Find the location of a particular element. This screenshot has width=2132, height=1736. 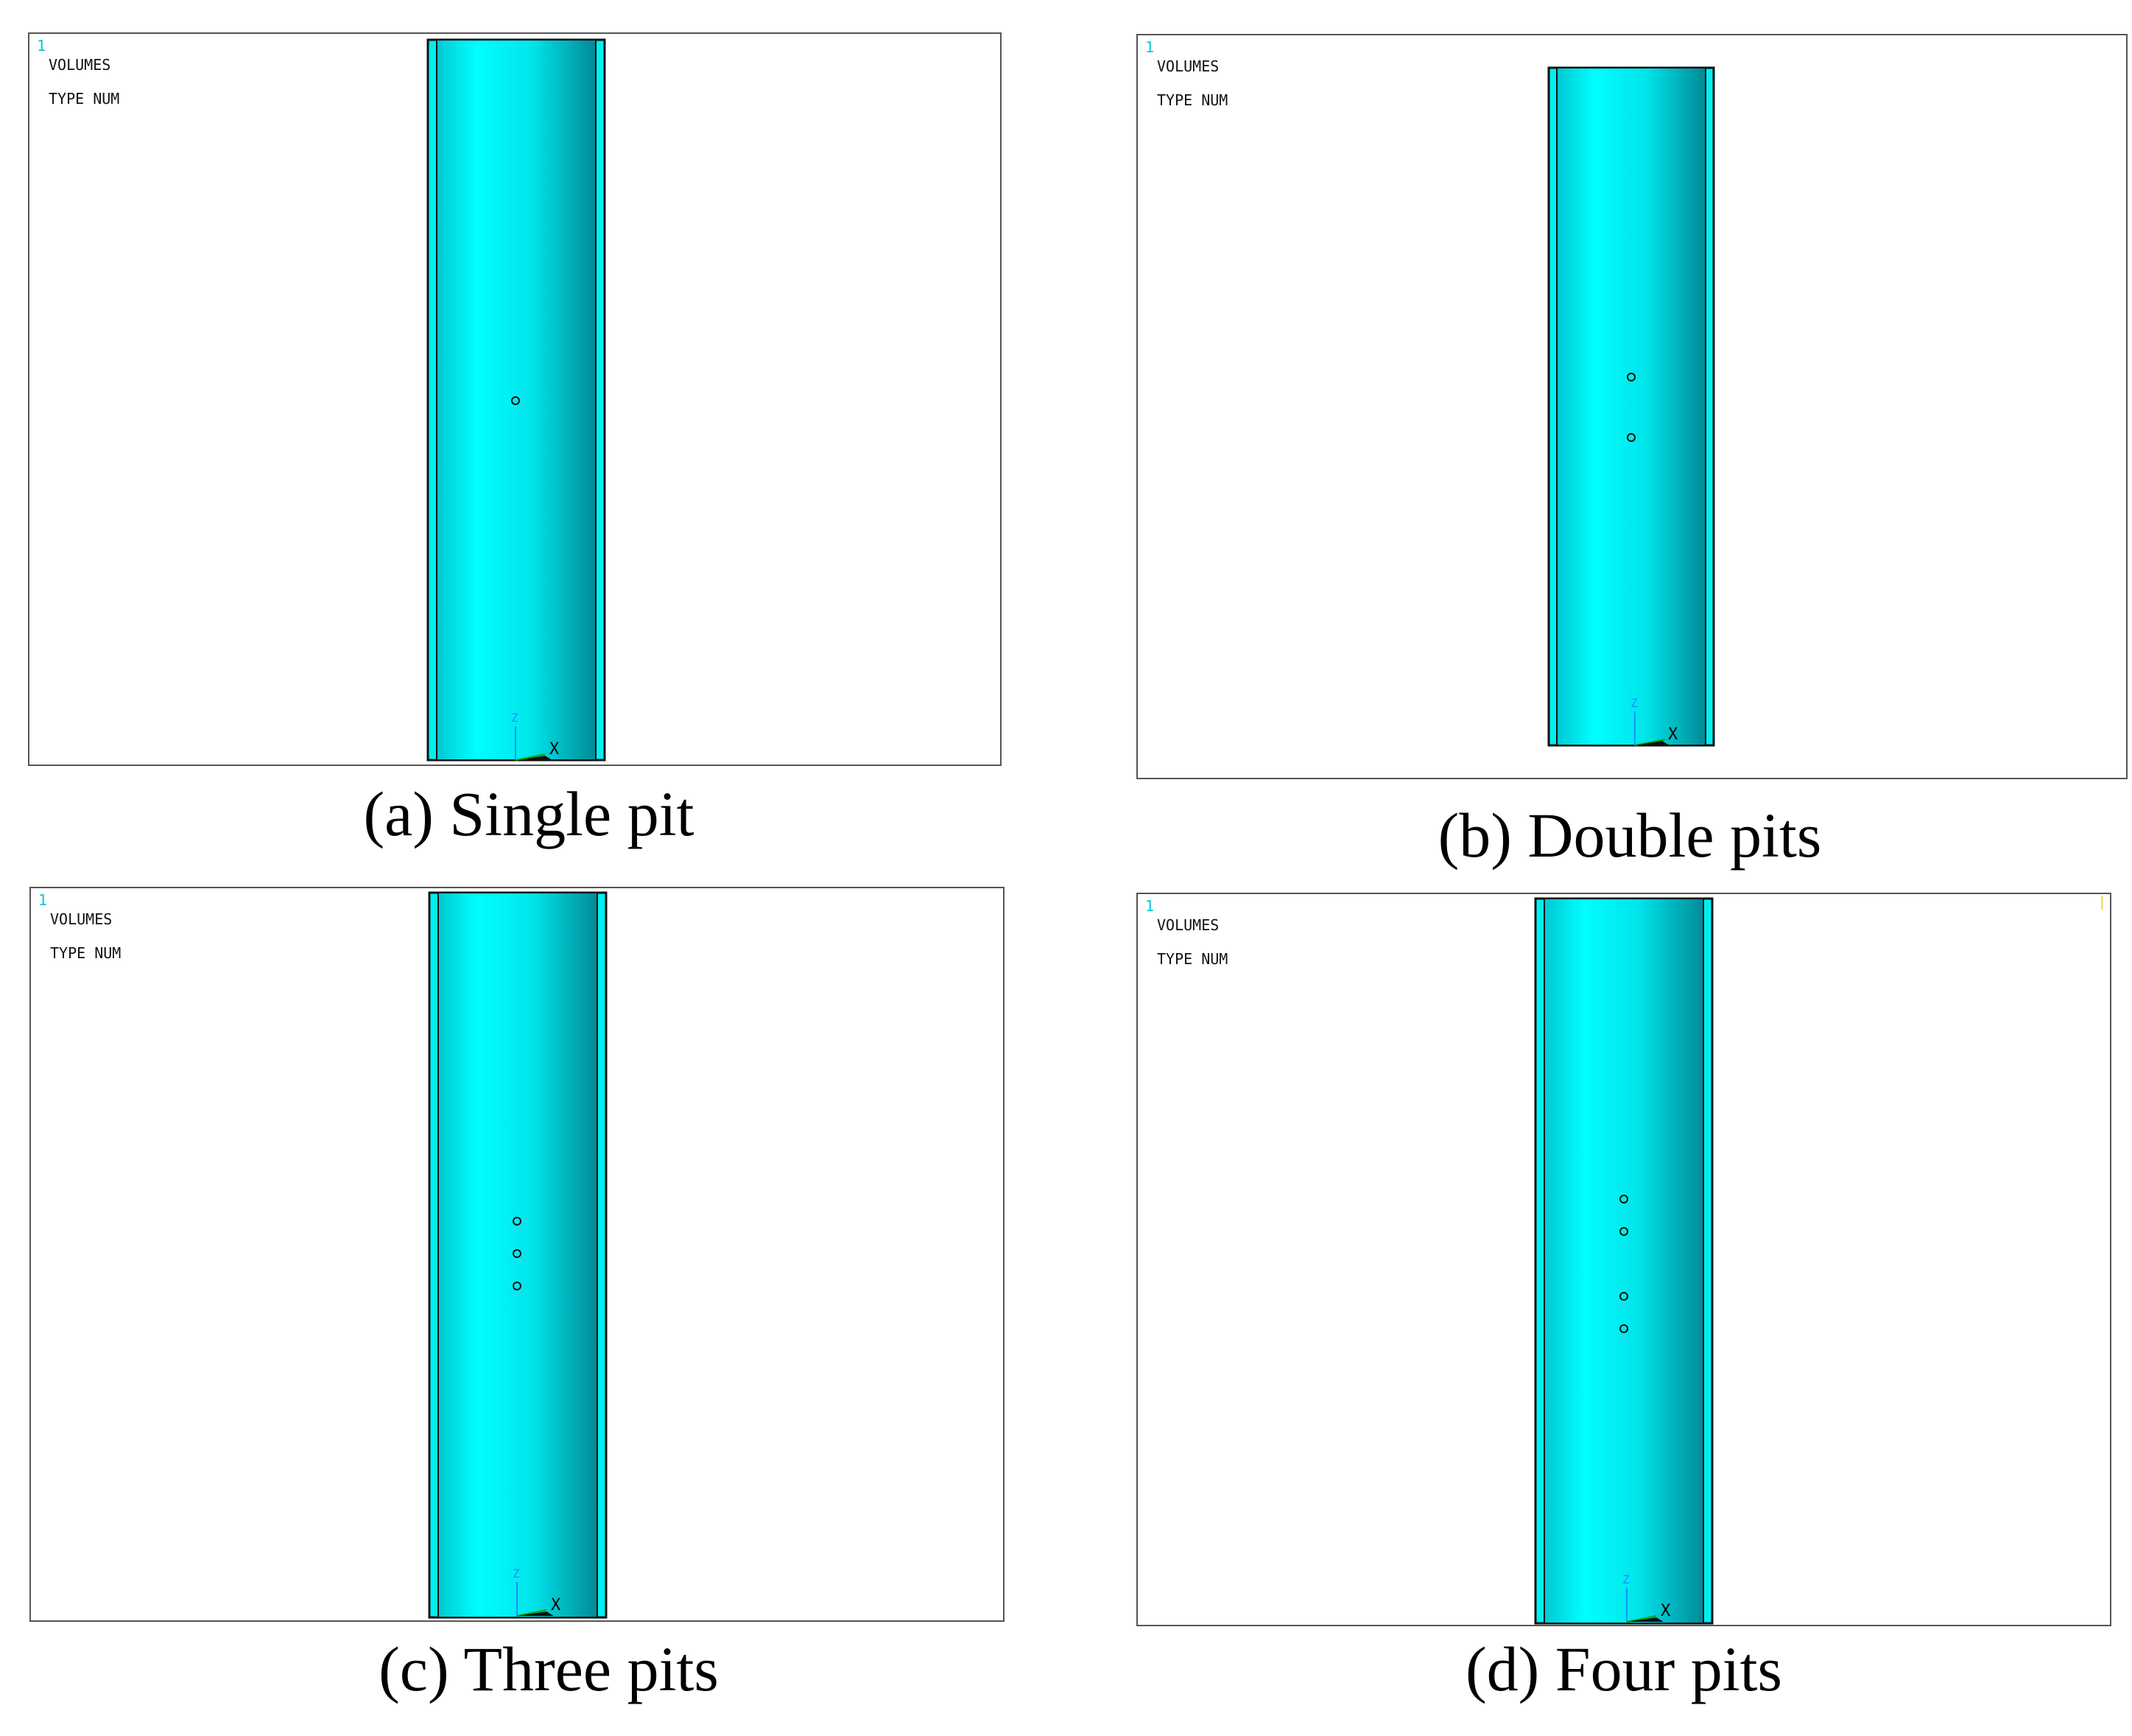

volumes-label-b: VOLUMES is located at coordinates (1188, 66).